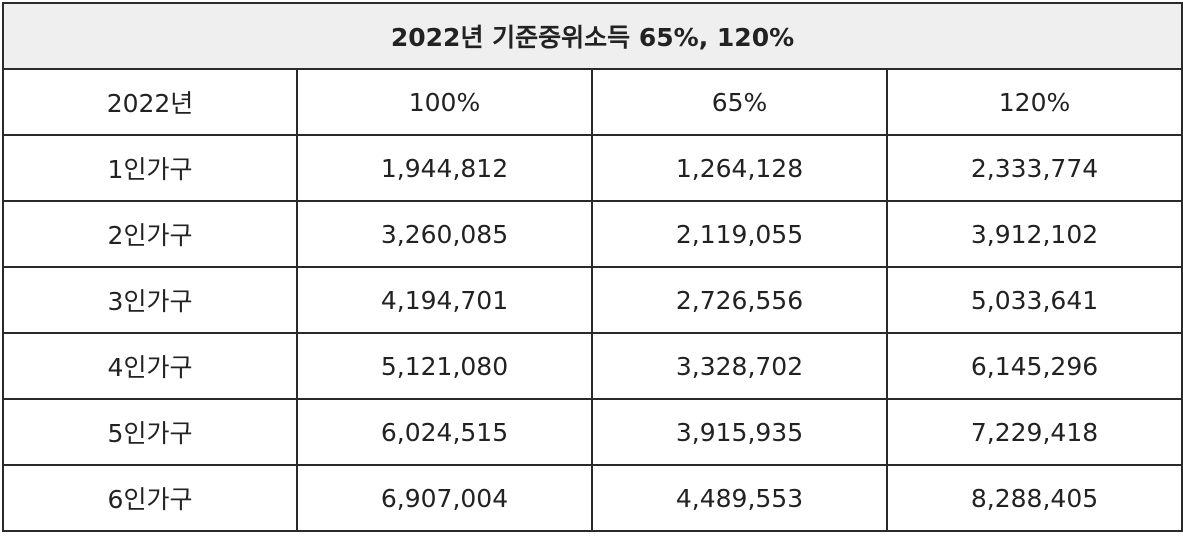 The image size is (1183, 547). I want to click on table-title: 2022년 기준중위소득 65%, 120%, so click(592, 36).